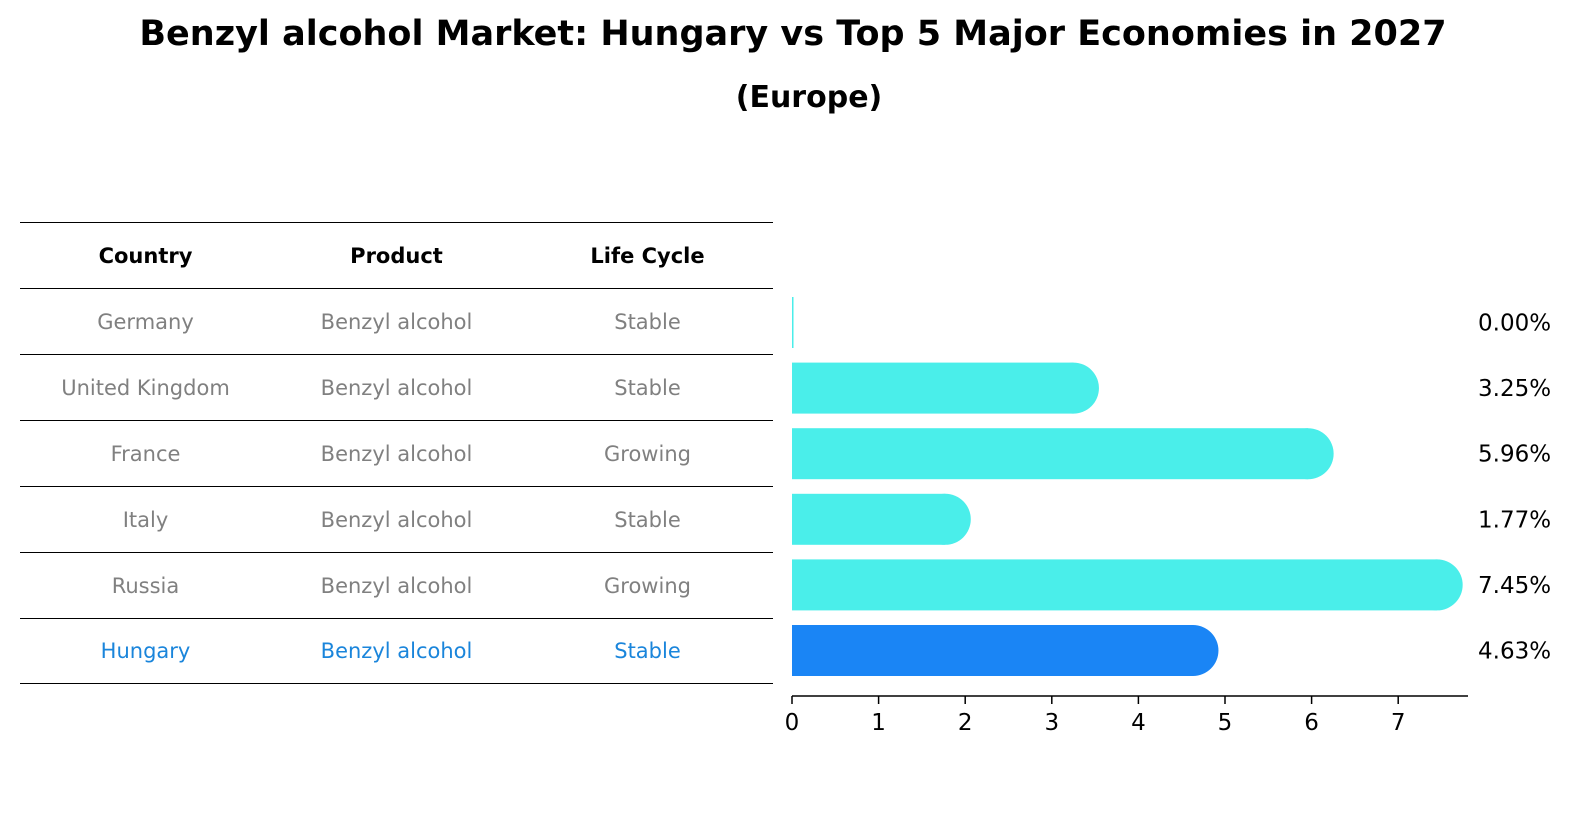 The width and height of the screenshot is (1586, 823). What do you see at coordinates (793, 322) in the screenshot?
I see `bar-germany` at bounding box center [793, 322].